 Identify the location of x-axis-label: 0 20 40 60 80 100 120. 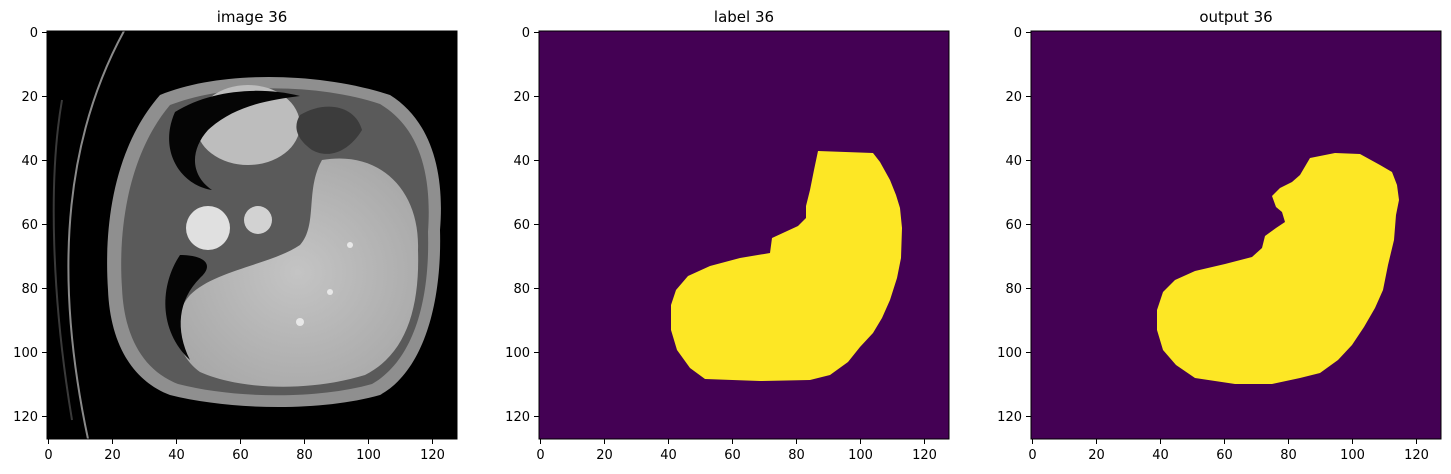
(736, 451).